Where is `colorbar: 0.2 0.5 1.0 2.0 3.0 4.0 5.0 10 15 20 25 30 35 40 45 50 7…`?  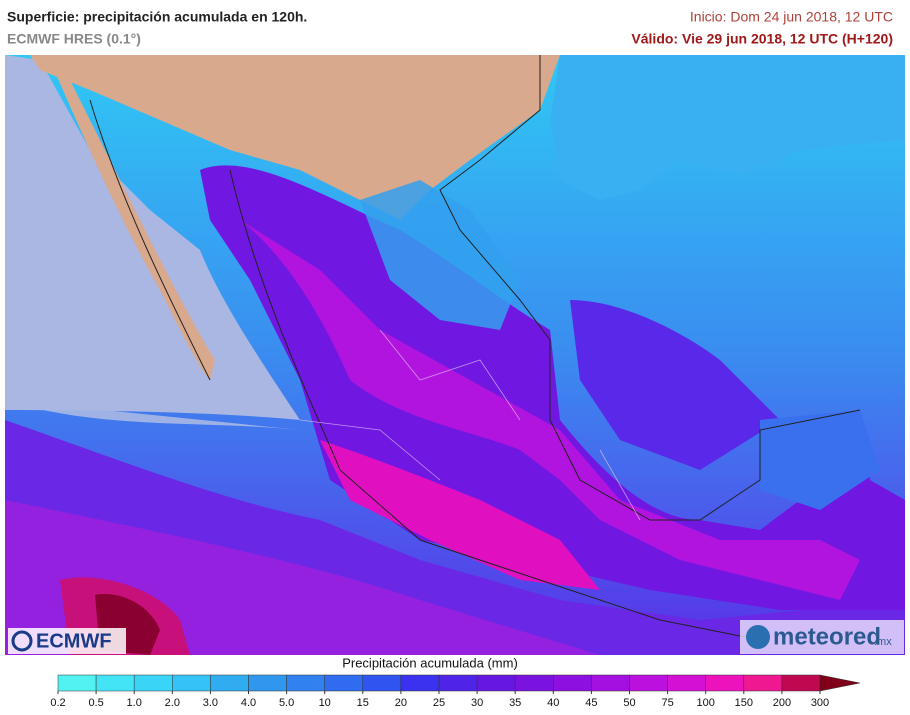 colorbar: 0.2 0.5 1.0 2.0 3.0 4.0 5.0 10 15 20 25 30 35 40 45 50 7… is located at coordinates (455, 691).